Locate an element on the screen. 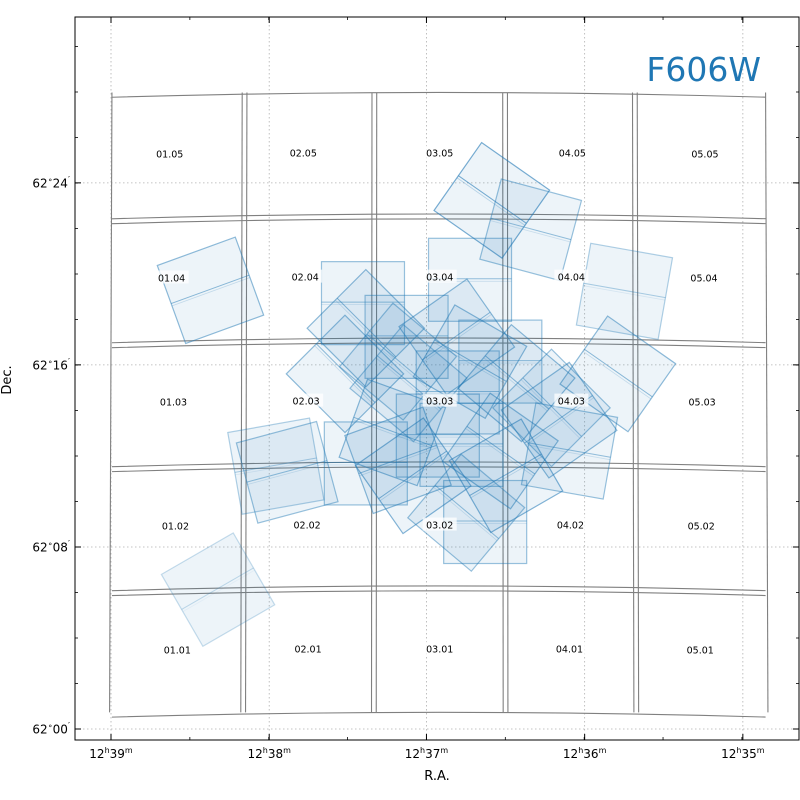 Image resolution: width=800 pixels, height=800 pixels. tile-label-01-04: 01.04 is located at coordinates (171, 278).